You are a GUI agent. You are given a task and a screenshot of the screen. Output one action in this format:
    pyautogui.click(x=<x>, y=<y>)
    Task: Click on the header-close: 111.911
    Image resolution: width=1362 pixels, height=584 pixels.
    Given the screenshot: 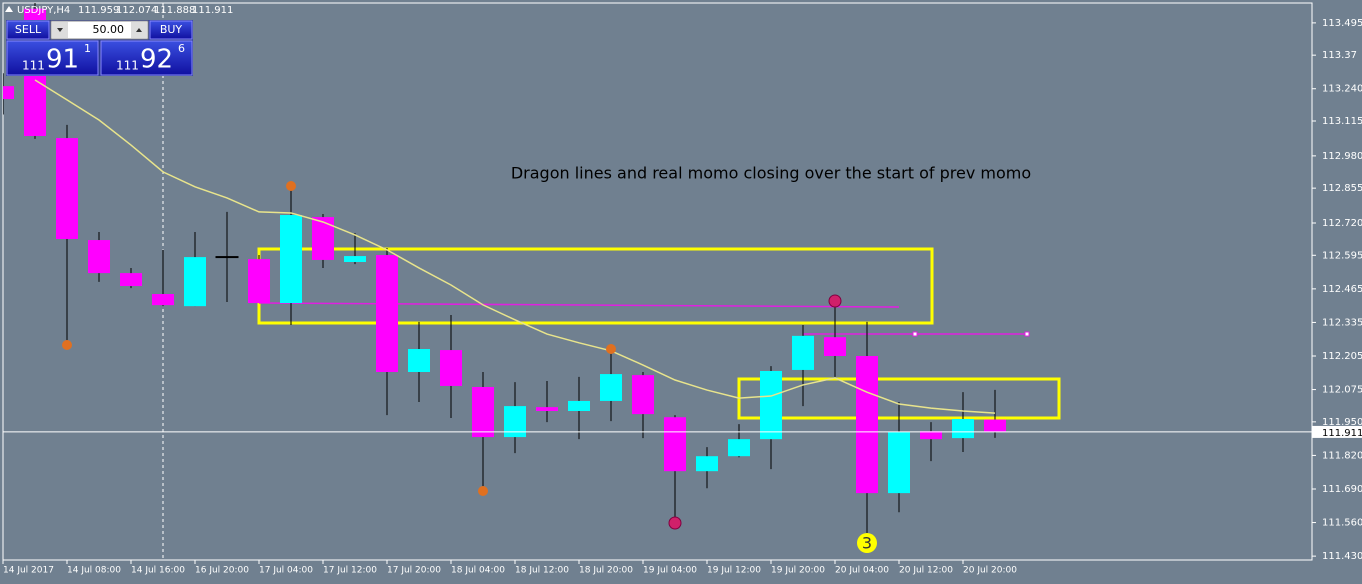 What is the action you would take?
    pyautogui.click(x=212, y=10)
    